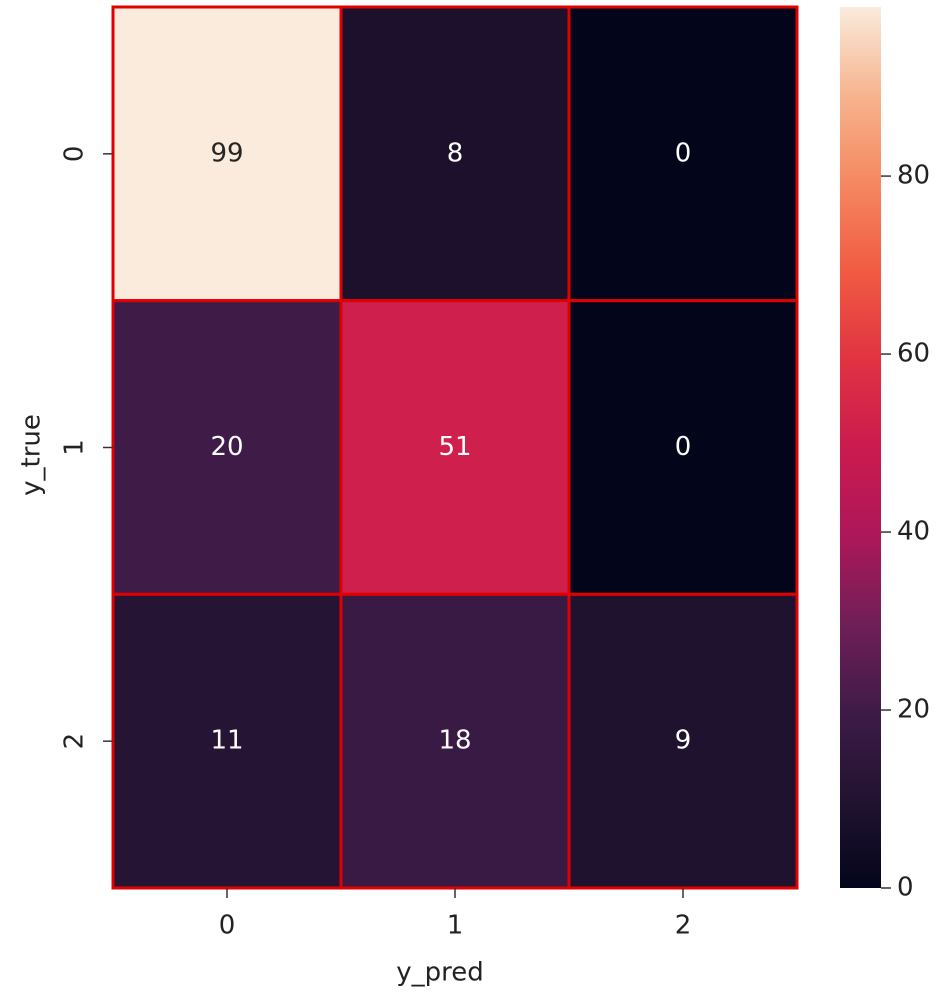 The height and width of the screenshot is (997, 943). I want to click on colorbar, so click(860, 447).